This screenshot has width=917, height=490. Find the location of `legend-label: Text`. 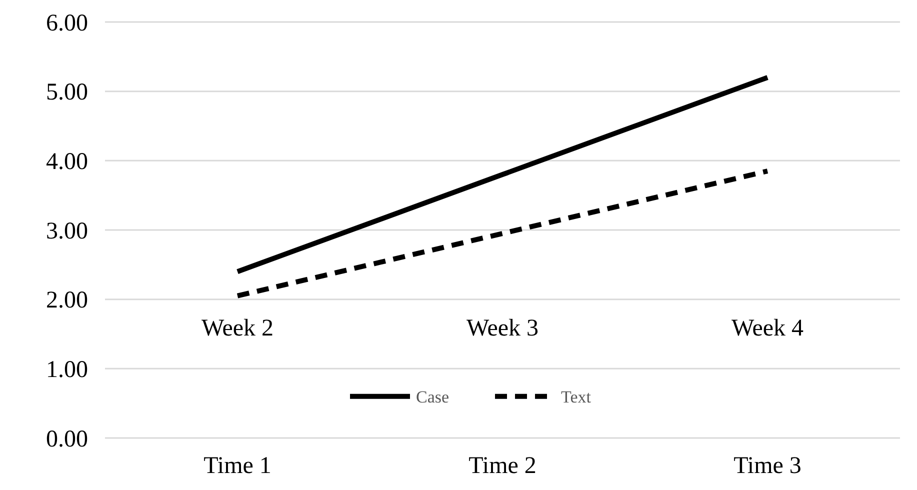

legend-label: Text is located at coordinates (576, 396).